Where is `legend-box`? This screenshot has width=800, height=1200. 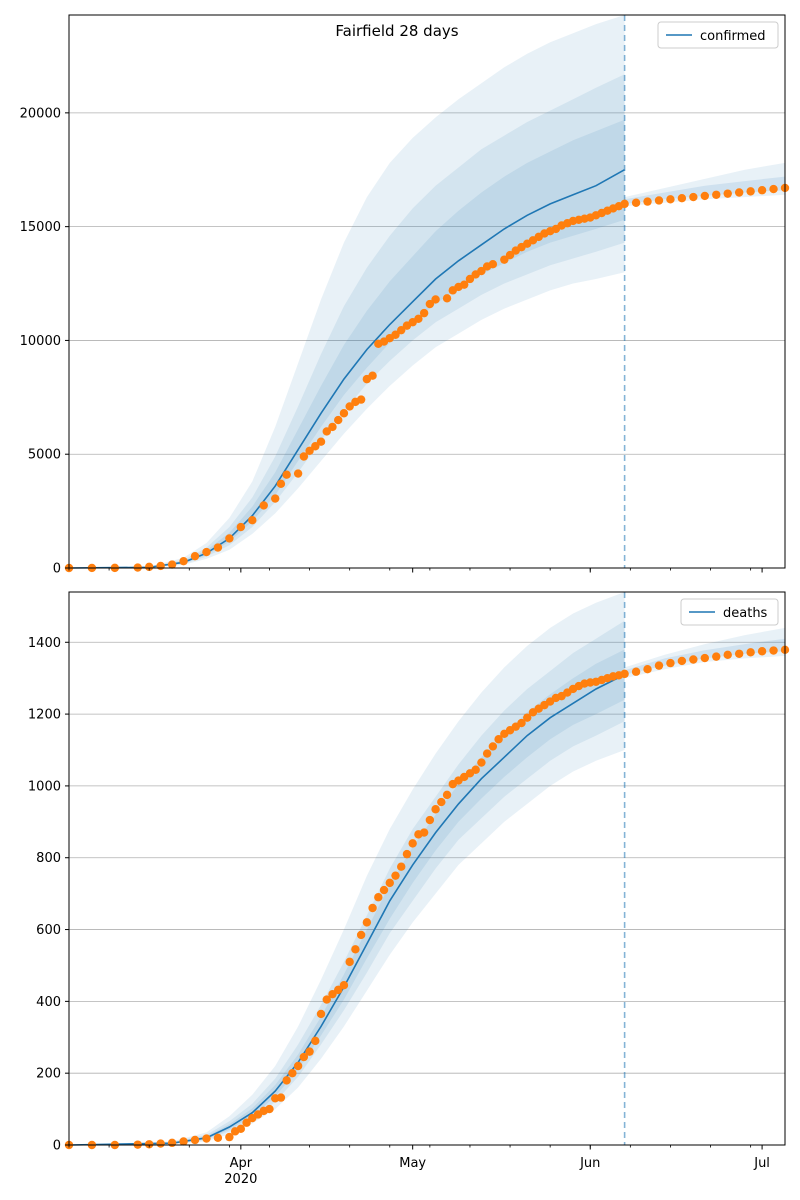
legend-box is located at coordinates (718, 35).